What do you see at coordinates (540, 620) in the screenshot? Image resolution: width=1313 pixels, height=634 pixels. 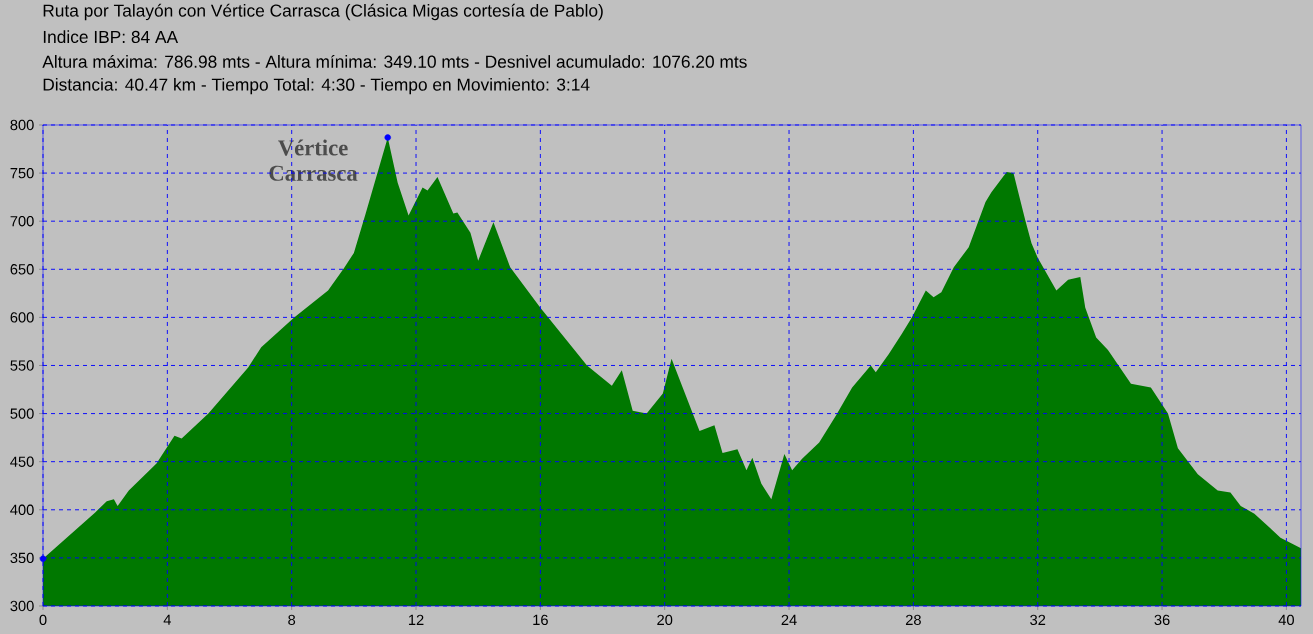 I see `x-tick-label: 16` at bounding box center [540, 620].